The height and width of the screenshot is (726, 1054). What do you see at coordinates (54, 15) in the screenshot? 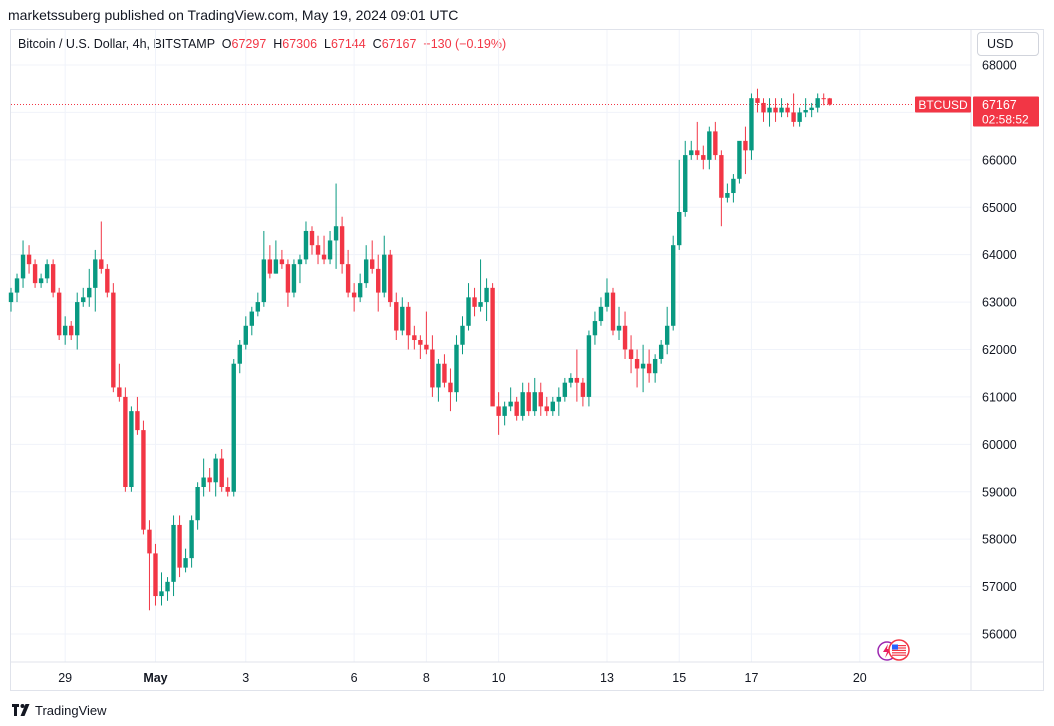
I see `author-name: marketssuberg` at bounding box center [54, 15].